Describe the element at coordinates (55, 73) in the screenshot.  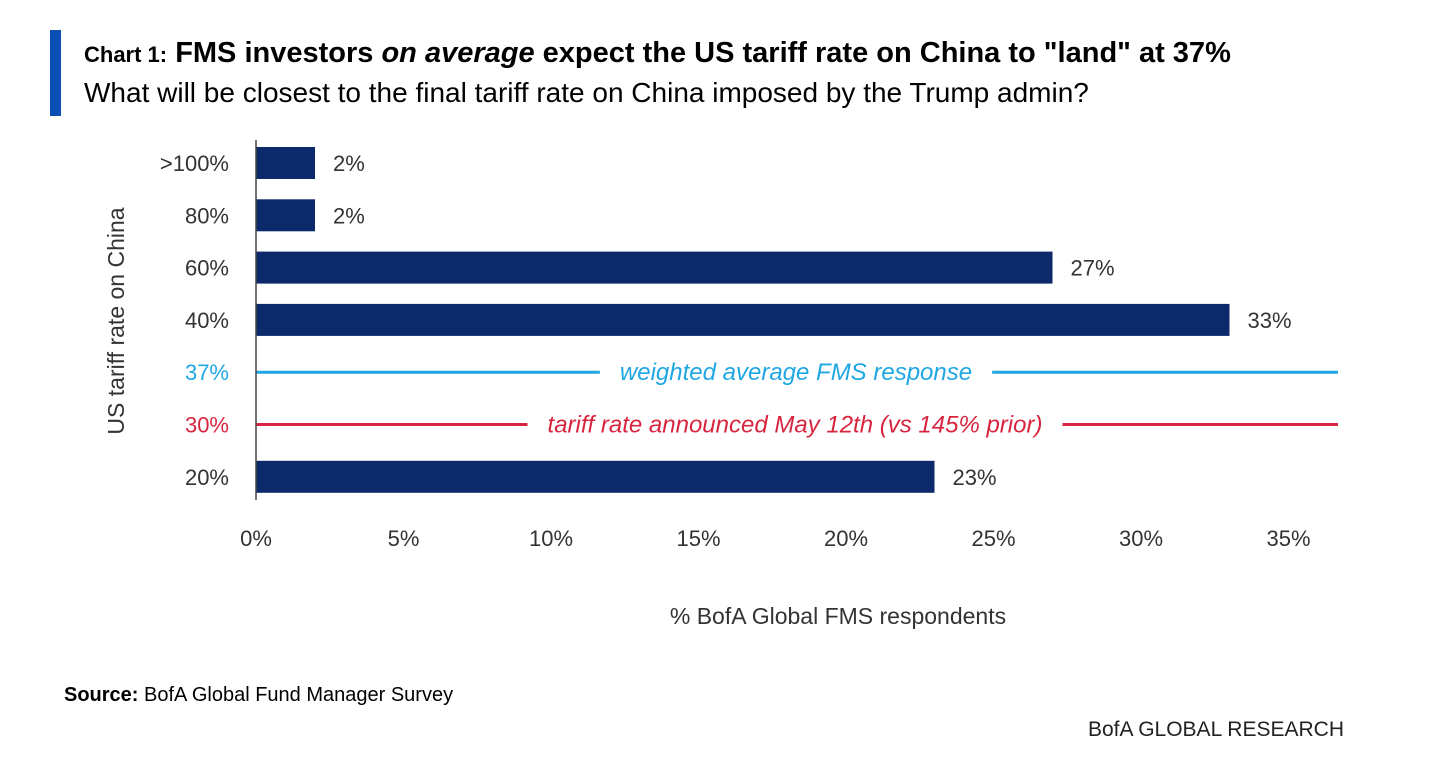
I see `title-accent-bar` at that location.